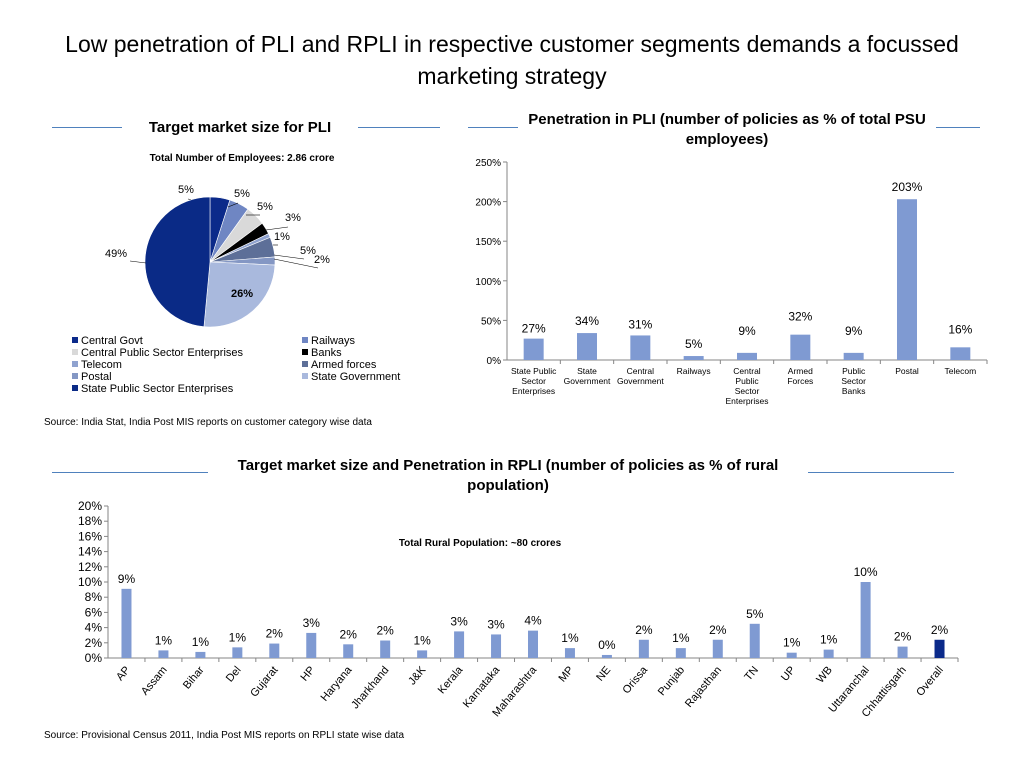  I want to click on bar-value-label: 34%, so click(587, 321).